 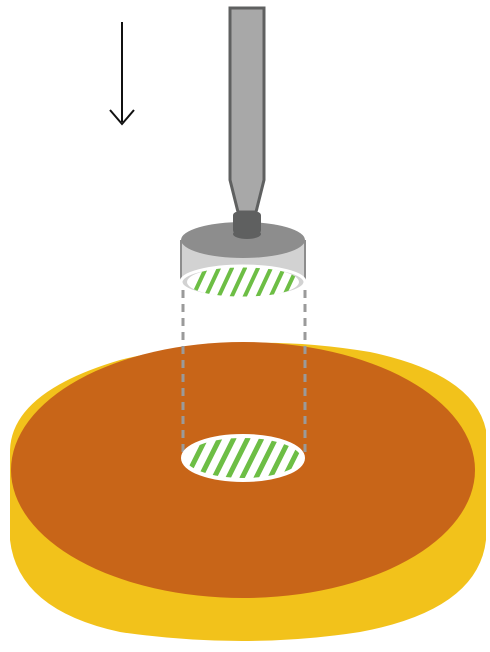 What do you see at coordinates (122, 74) in the screenshot?
I see `down-arrow-icon` at bounding box center [122, 74].